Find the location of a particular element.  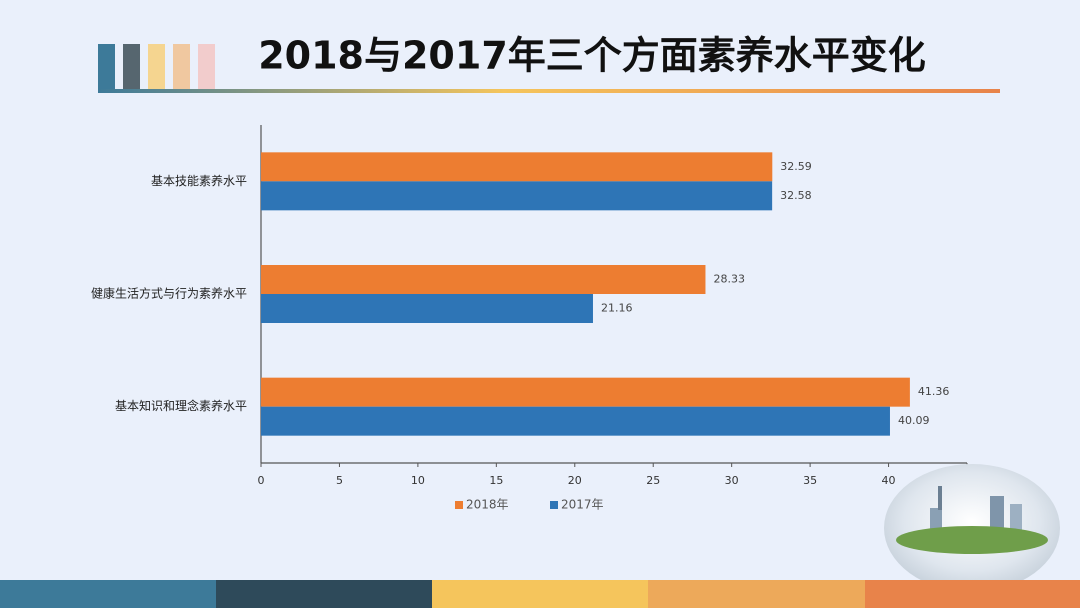

value-label: 41.36 is located at coordinates (934, 391).